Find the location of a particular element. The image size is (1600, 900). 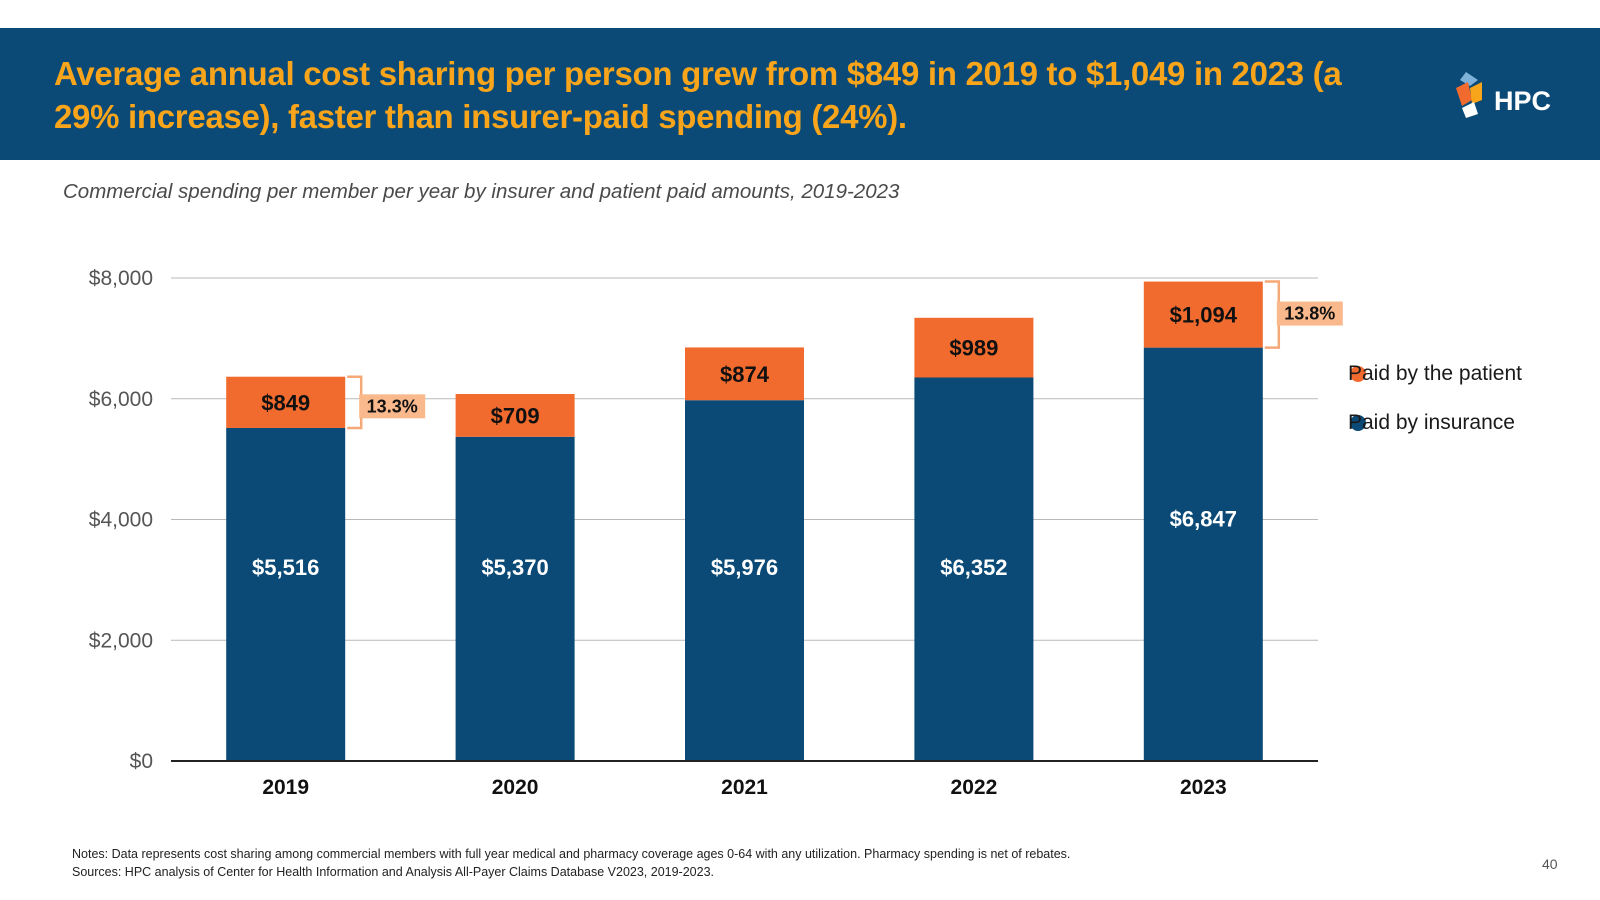

data-label-insurance: $5,516 is located at coordinates (285, 567).